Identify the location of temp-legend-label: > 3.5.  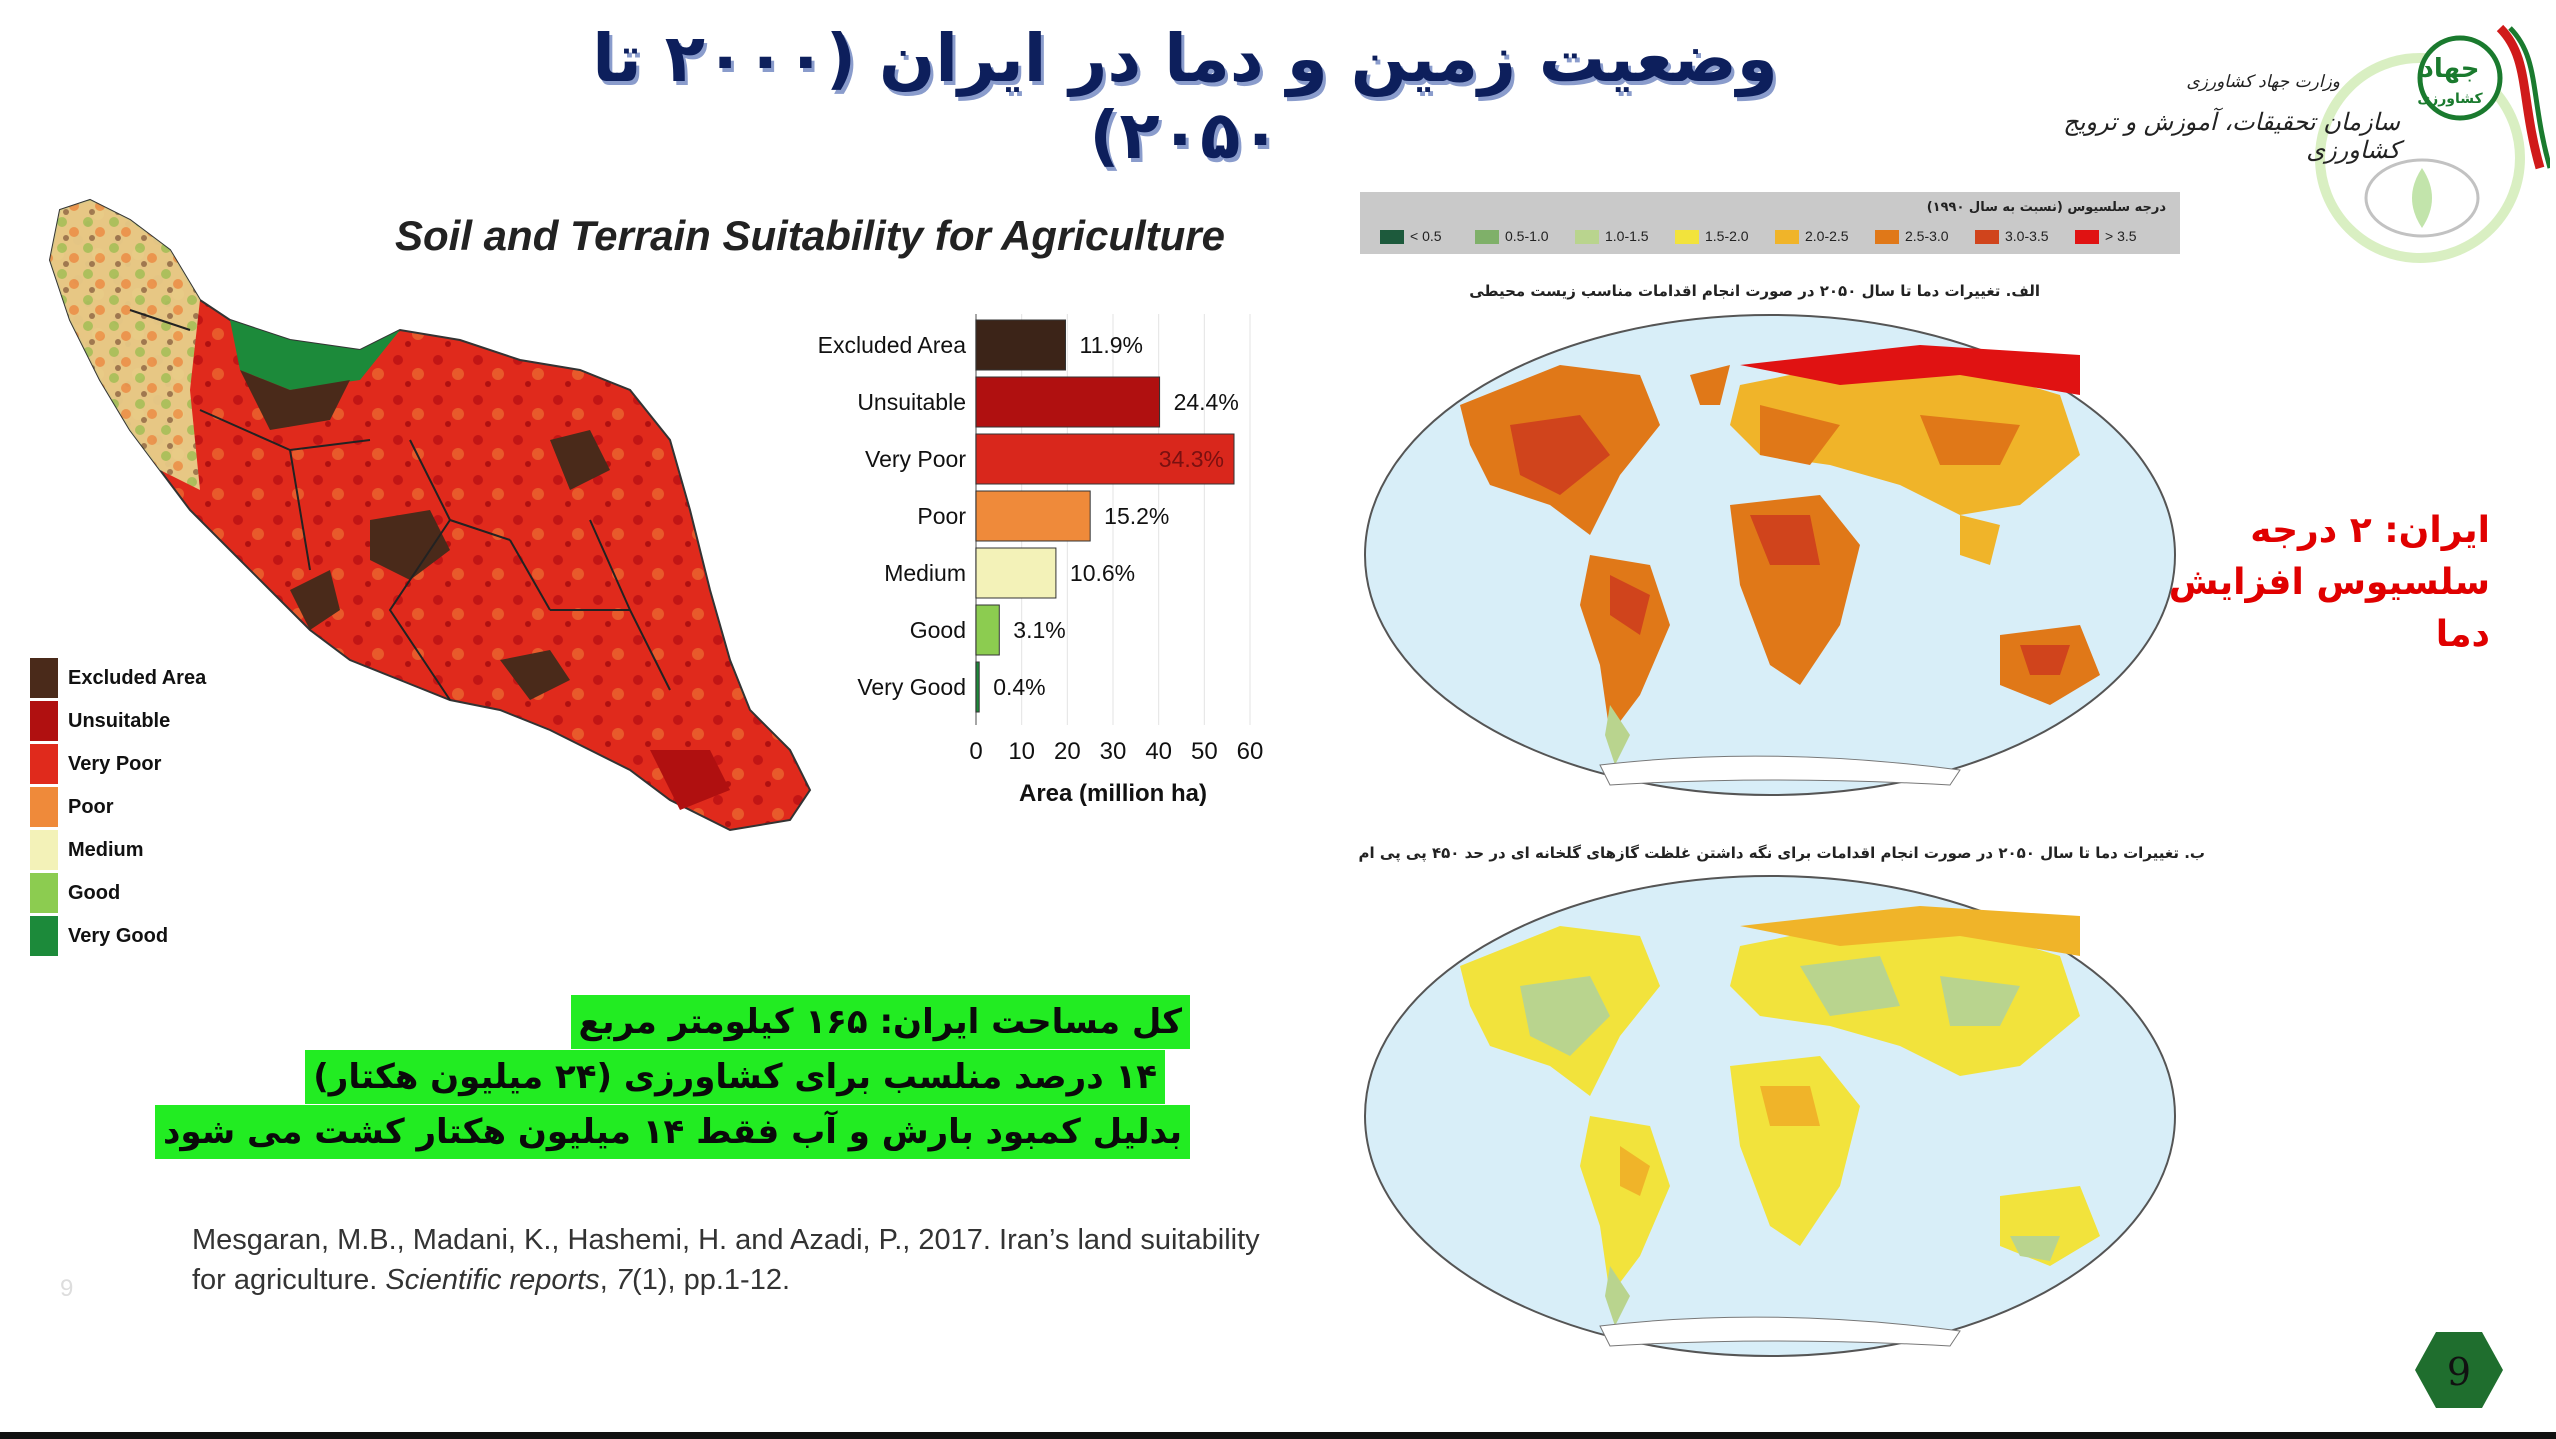
(2121, 236).